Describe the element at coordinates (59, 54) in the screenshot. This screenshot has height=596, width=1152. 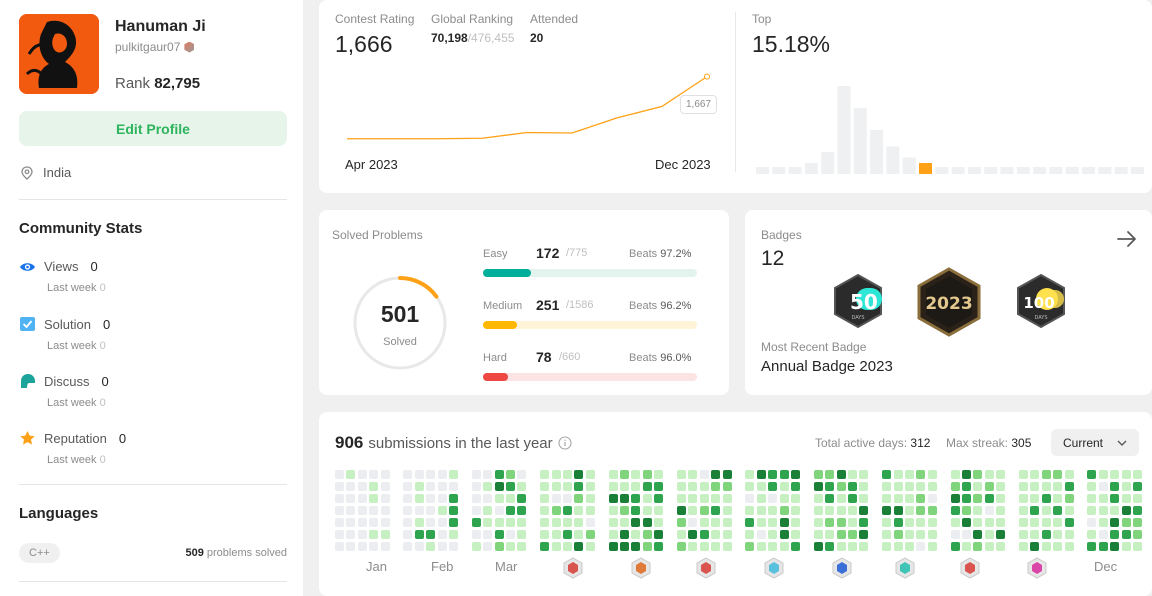
I see `avatar` at that location.